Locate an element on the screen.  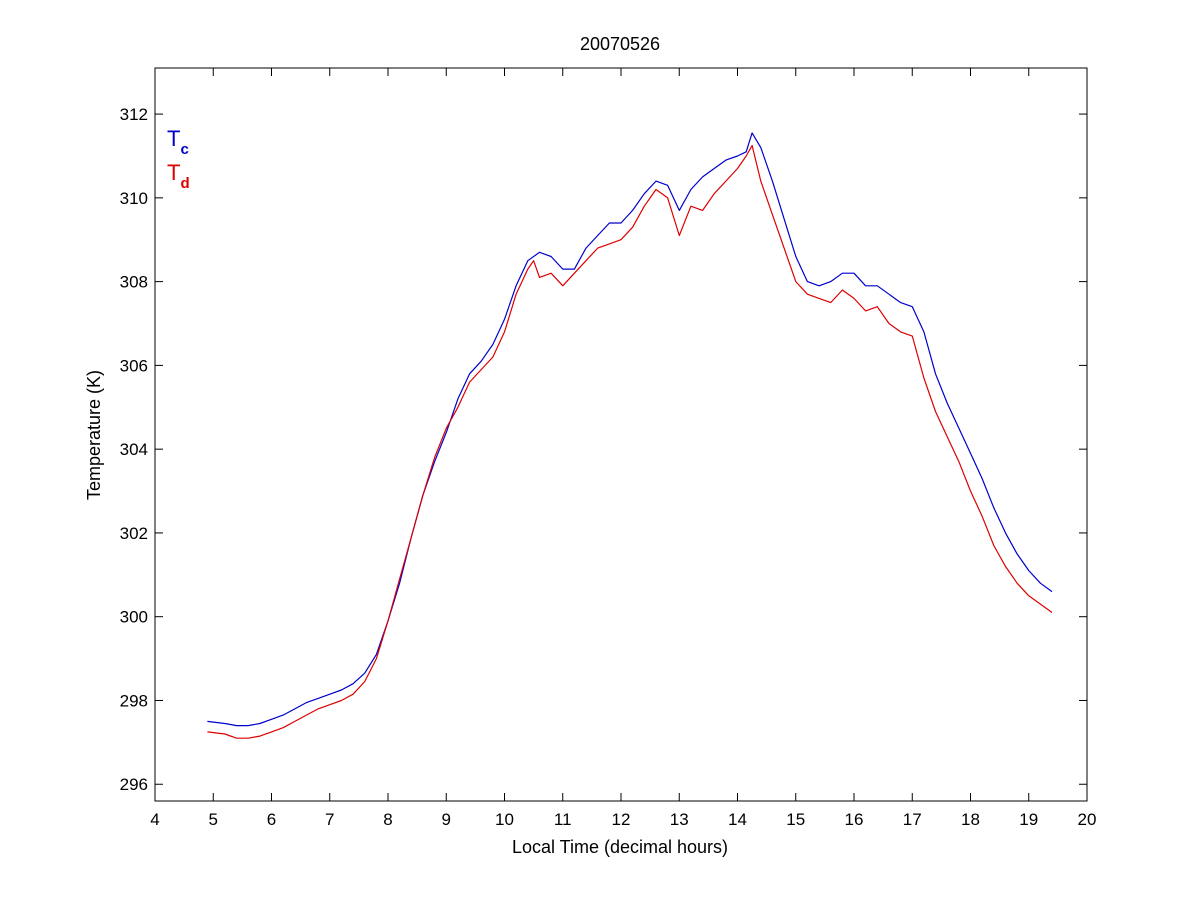
chart-title: 20070526 is located at coordinates (620, 44).